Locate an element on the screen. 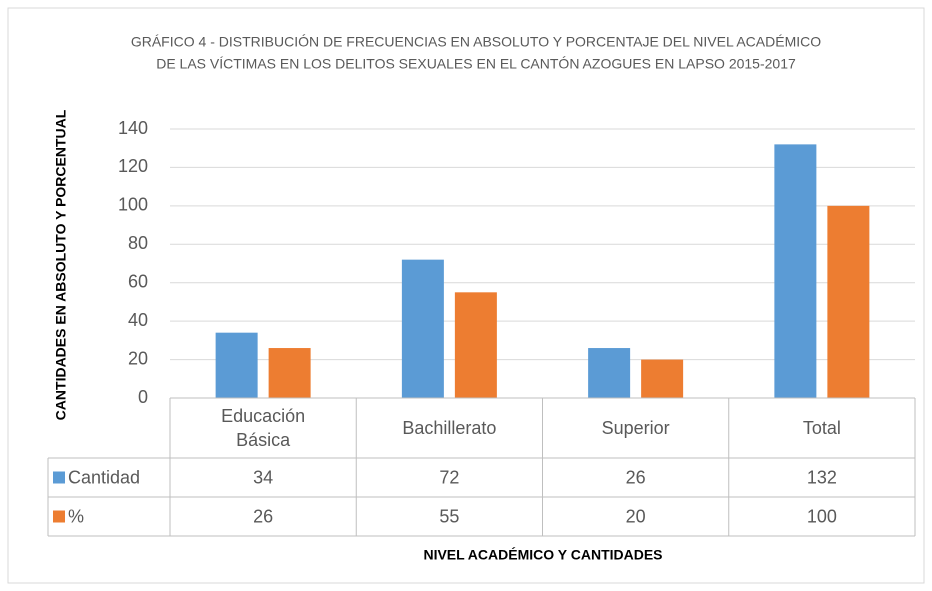 The height and width of the screenshot is (591, 932). x-tick-label: Superior is located at coordinates (636, 428).